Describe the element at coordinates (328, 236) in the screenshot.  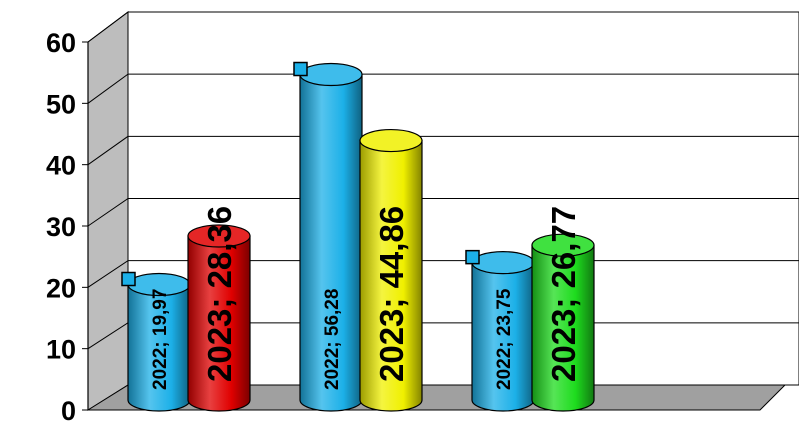
I see `bar-cylinder: 2022; 56,28` at that location.